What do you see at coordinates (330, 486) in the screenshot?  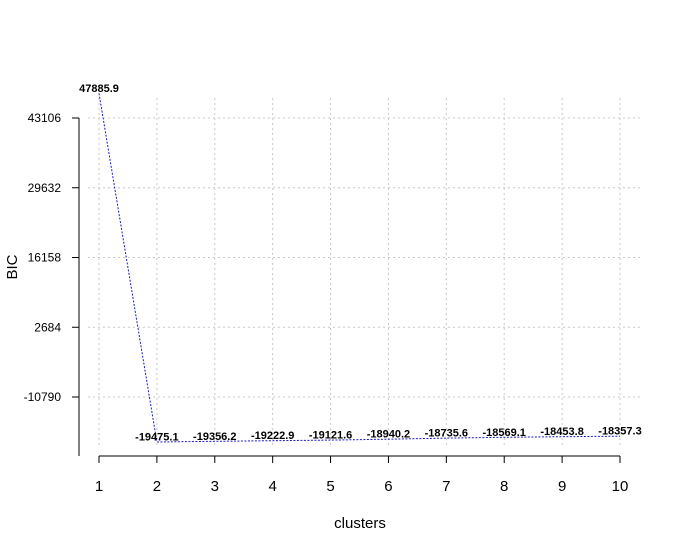 I see `x-tick-label: 5` at bounding box center [330, 486].